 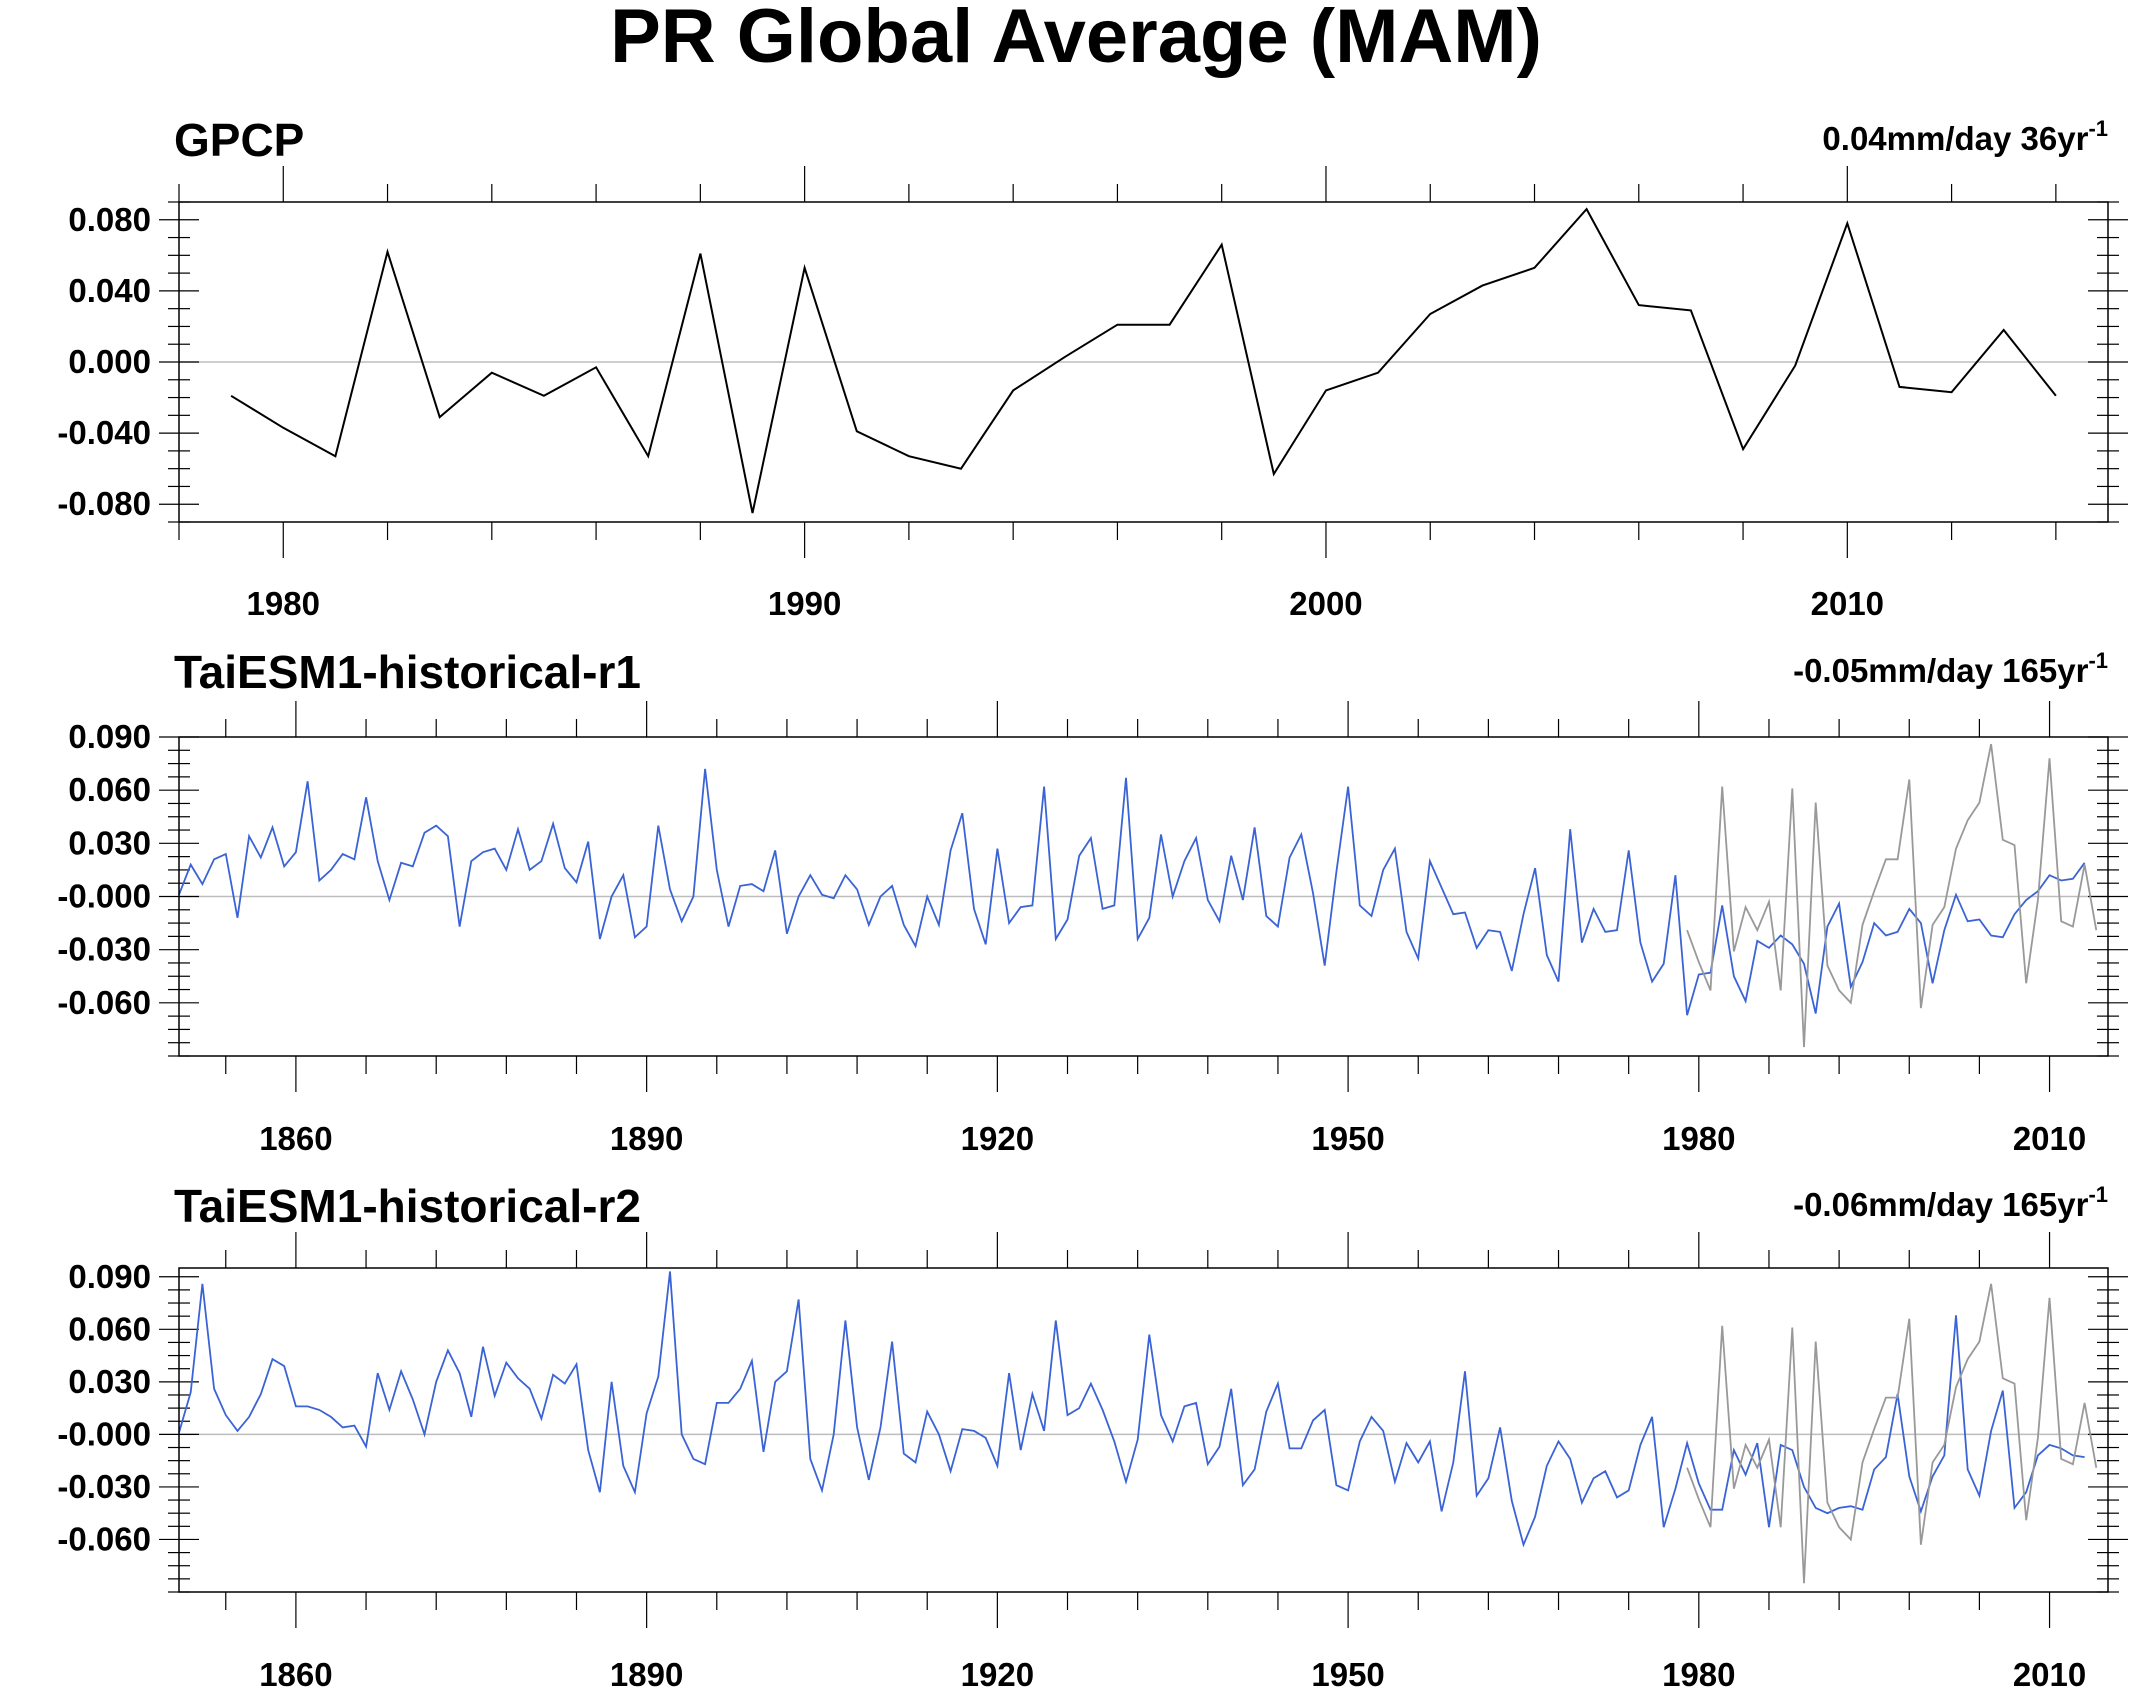 I want to click on trend-label: -0.06mm/day 165yr-1, so click(x=1950, y=1202).